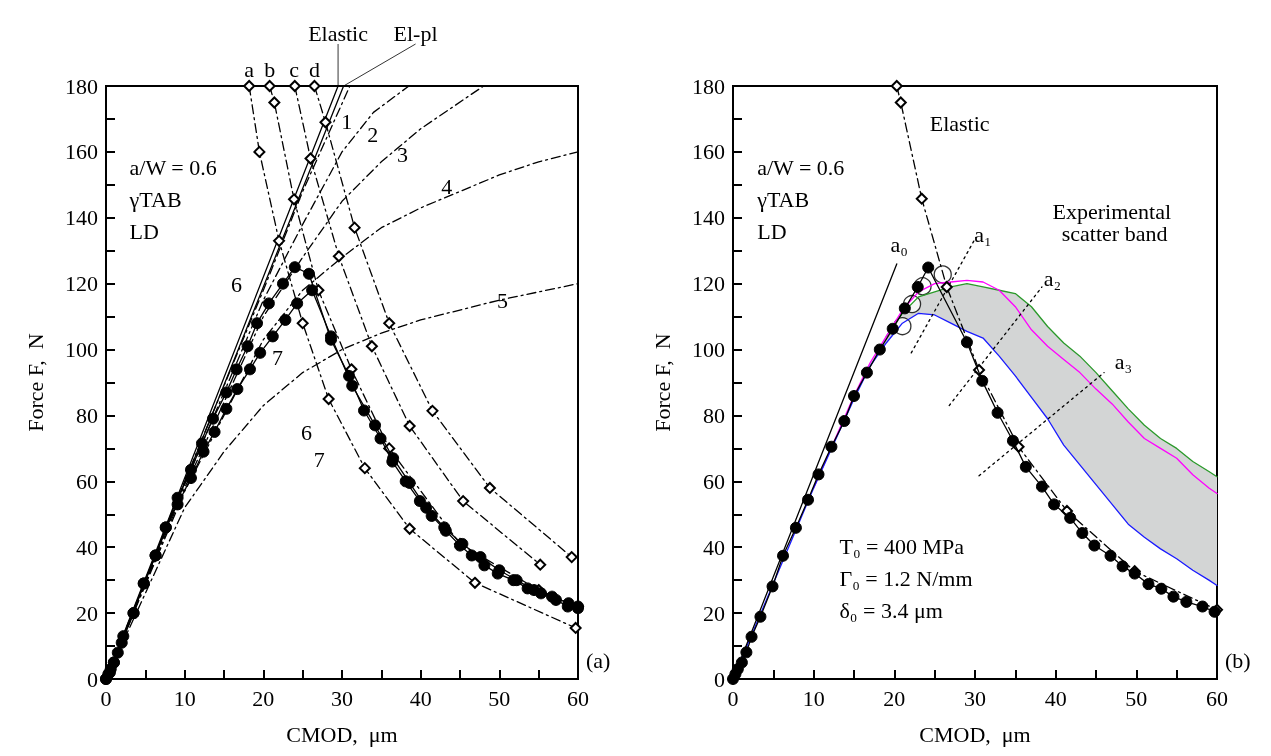 This screenshot has height=756, width=1271. Describe the element at coordinates (294, 69) in the screenshot. I see `annotation: c` at that location.